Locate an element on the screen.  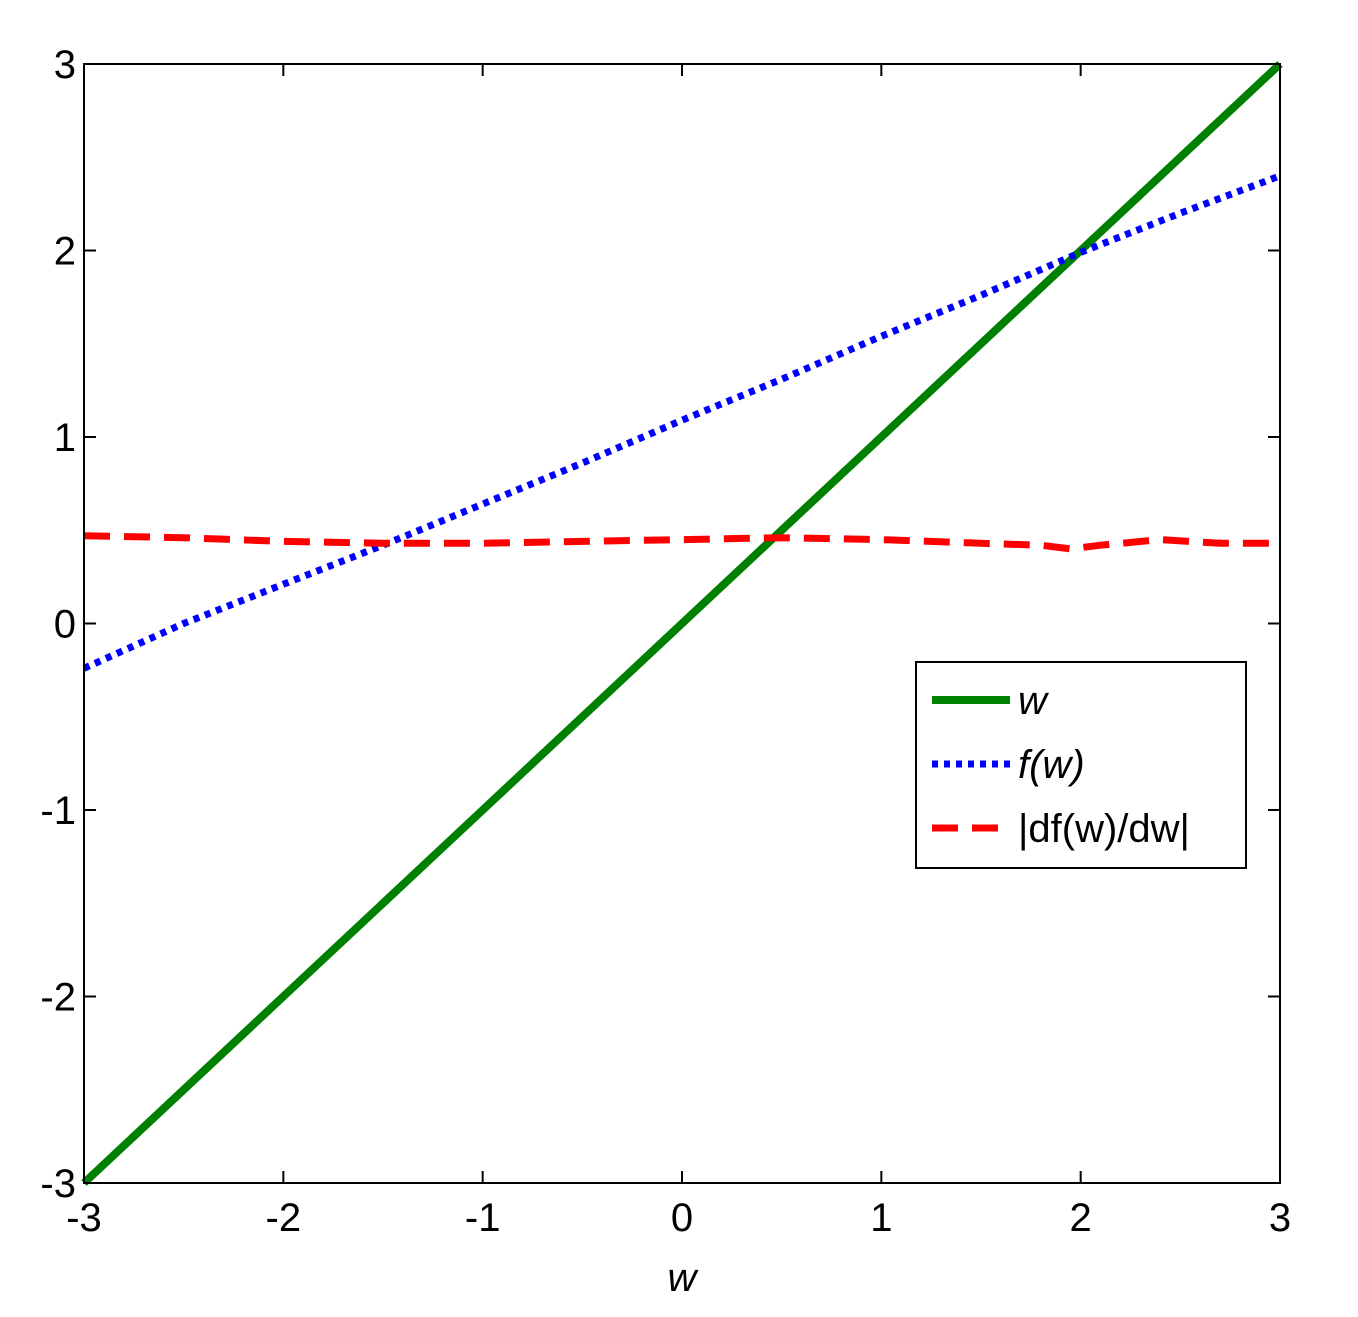
legend-entry-w-text: w is located at coordinates (1034, 701).